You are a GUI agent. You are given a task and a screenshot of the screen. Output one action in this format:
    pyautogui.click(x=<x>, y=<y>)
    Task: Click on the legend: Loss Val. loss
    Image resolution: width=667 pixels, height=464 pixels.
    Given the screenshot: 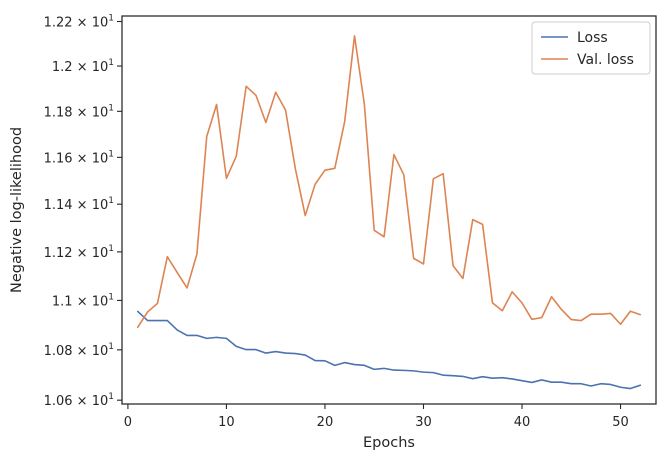 What is the action you would take?
    pyautogui.click(x=591, y=48)
    